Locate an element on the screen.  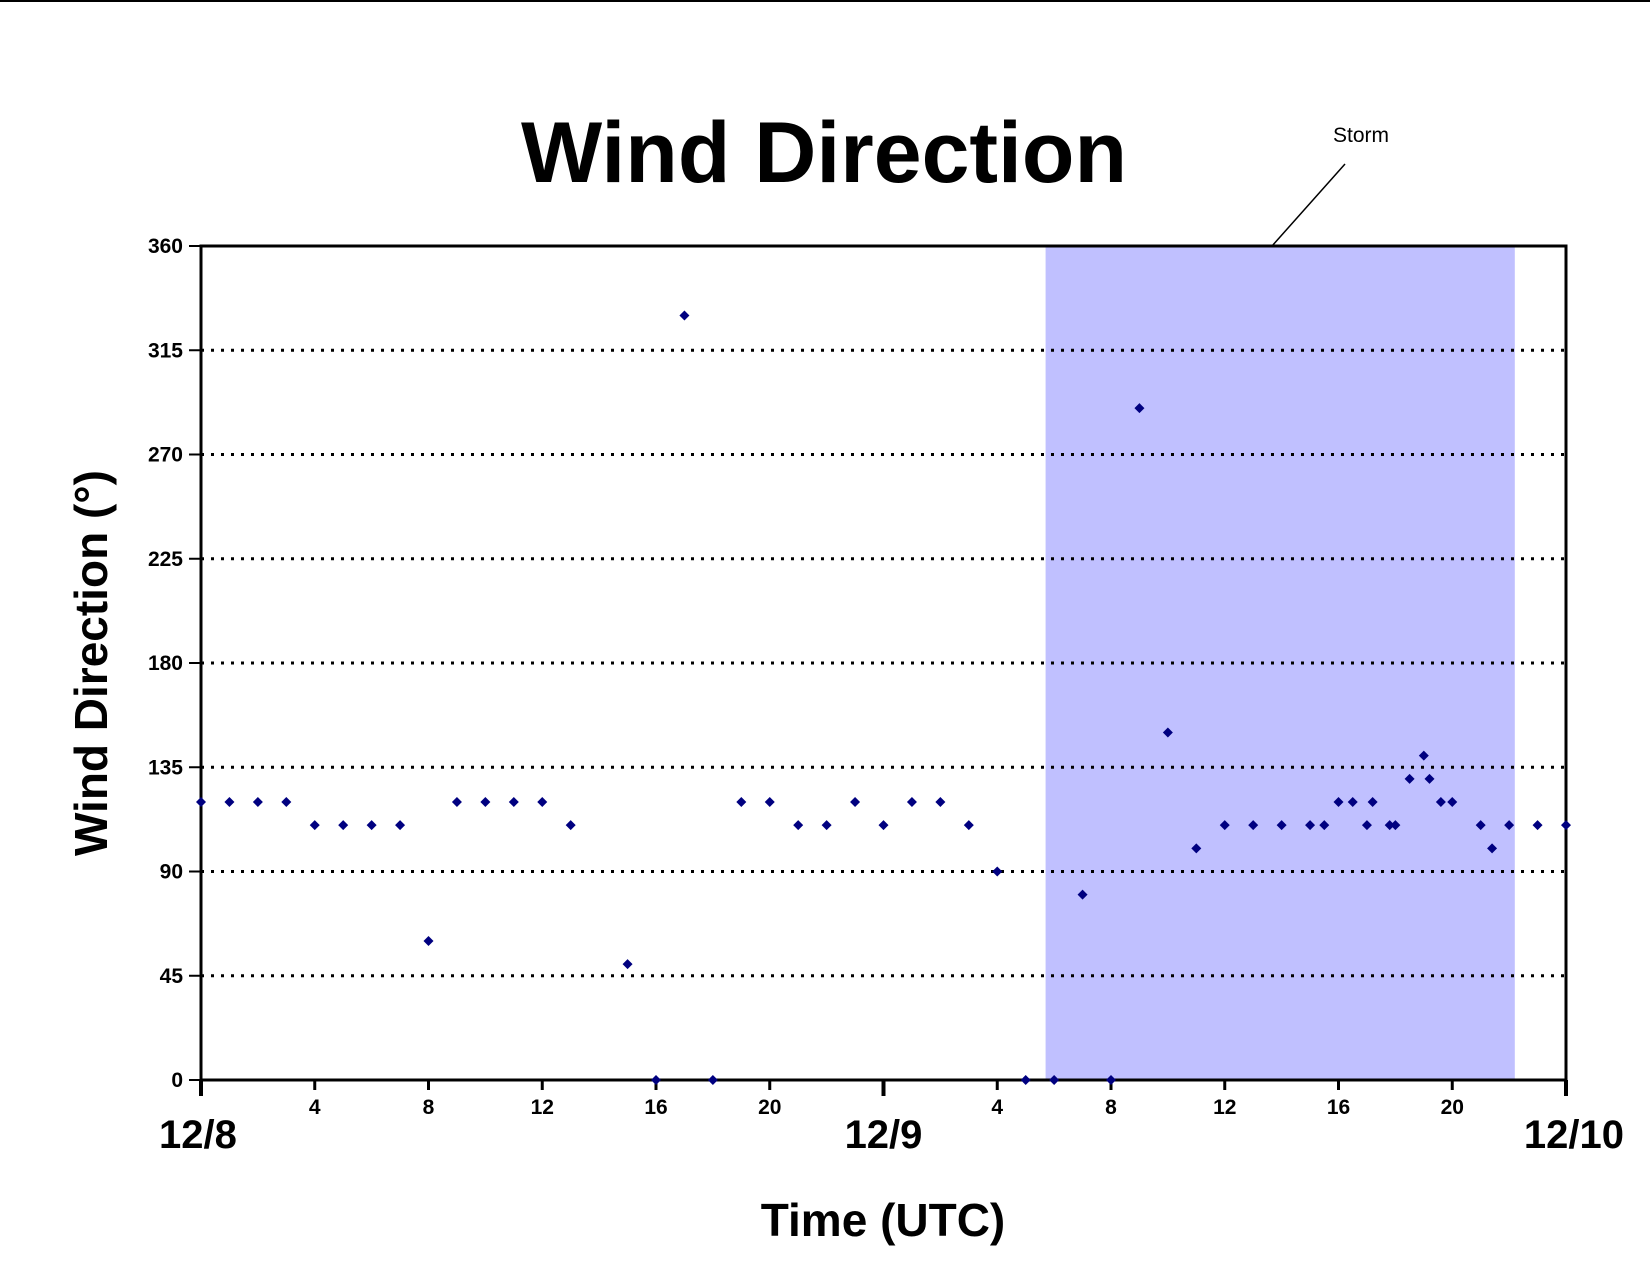
y-tick-label: 0 is located at coordinates (177, 1080).